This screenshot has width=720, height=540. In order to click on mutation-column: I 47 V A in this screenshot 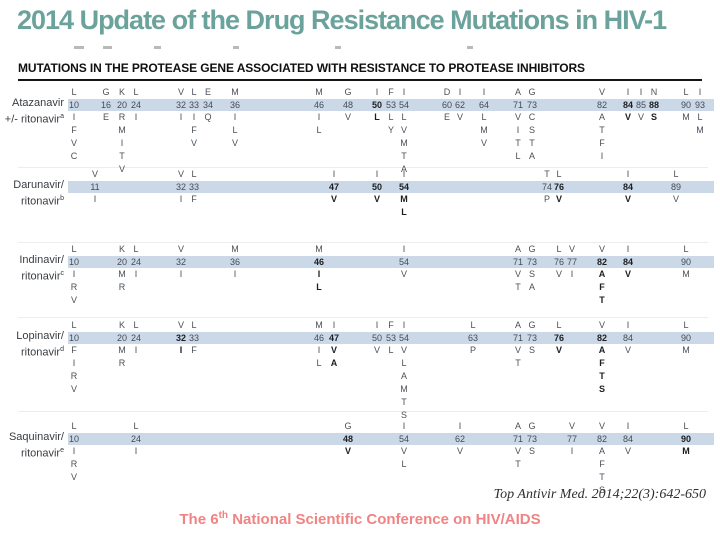, I will do `click(334, 344)`.